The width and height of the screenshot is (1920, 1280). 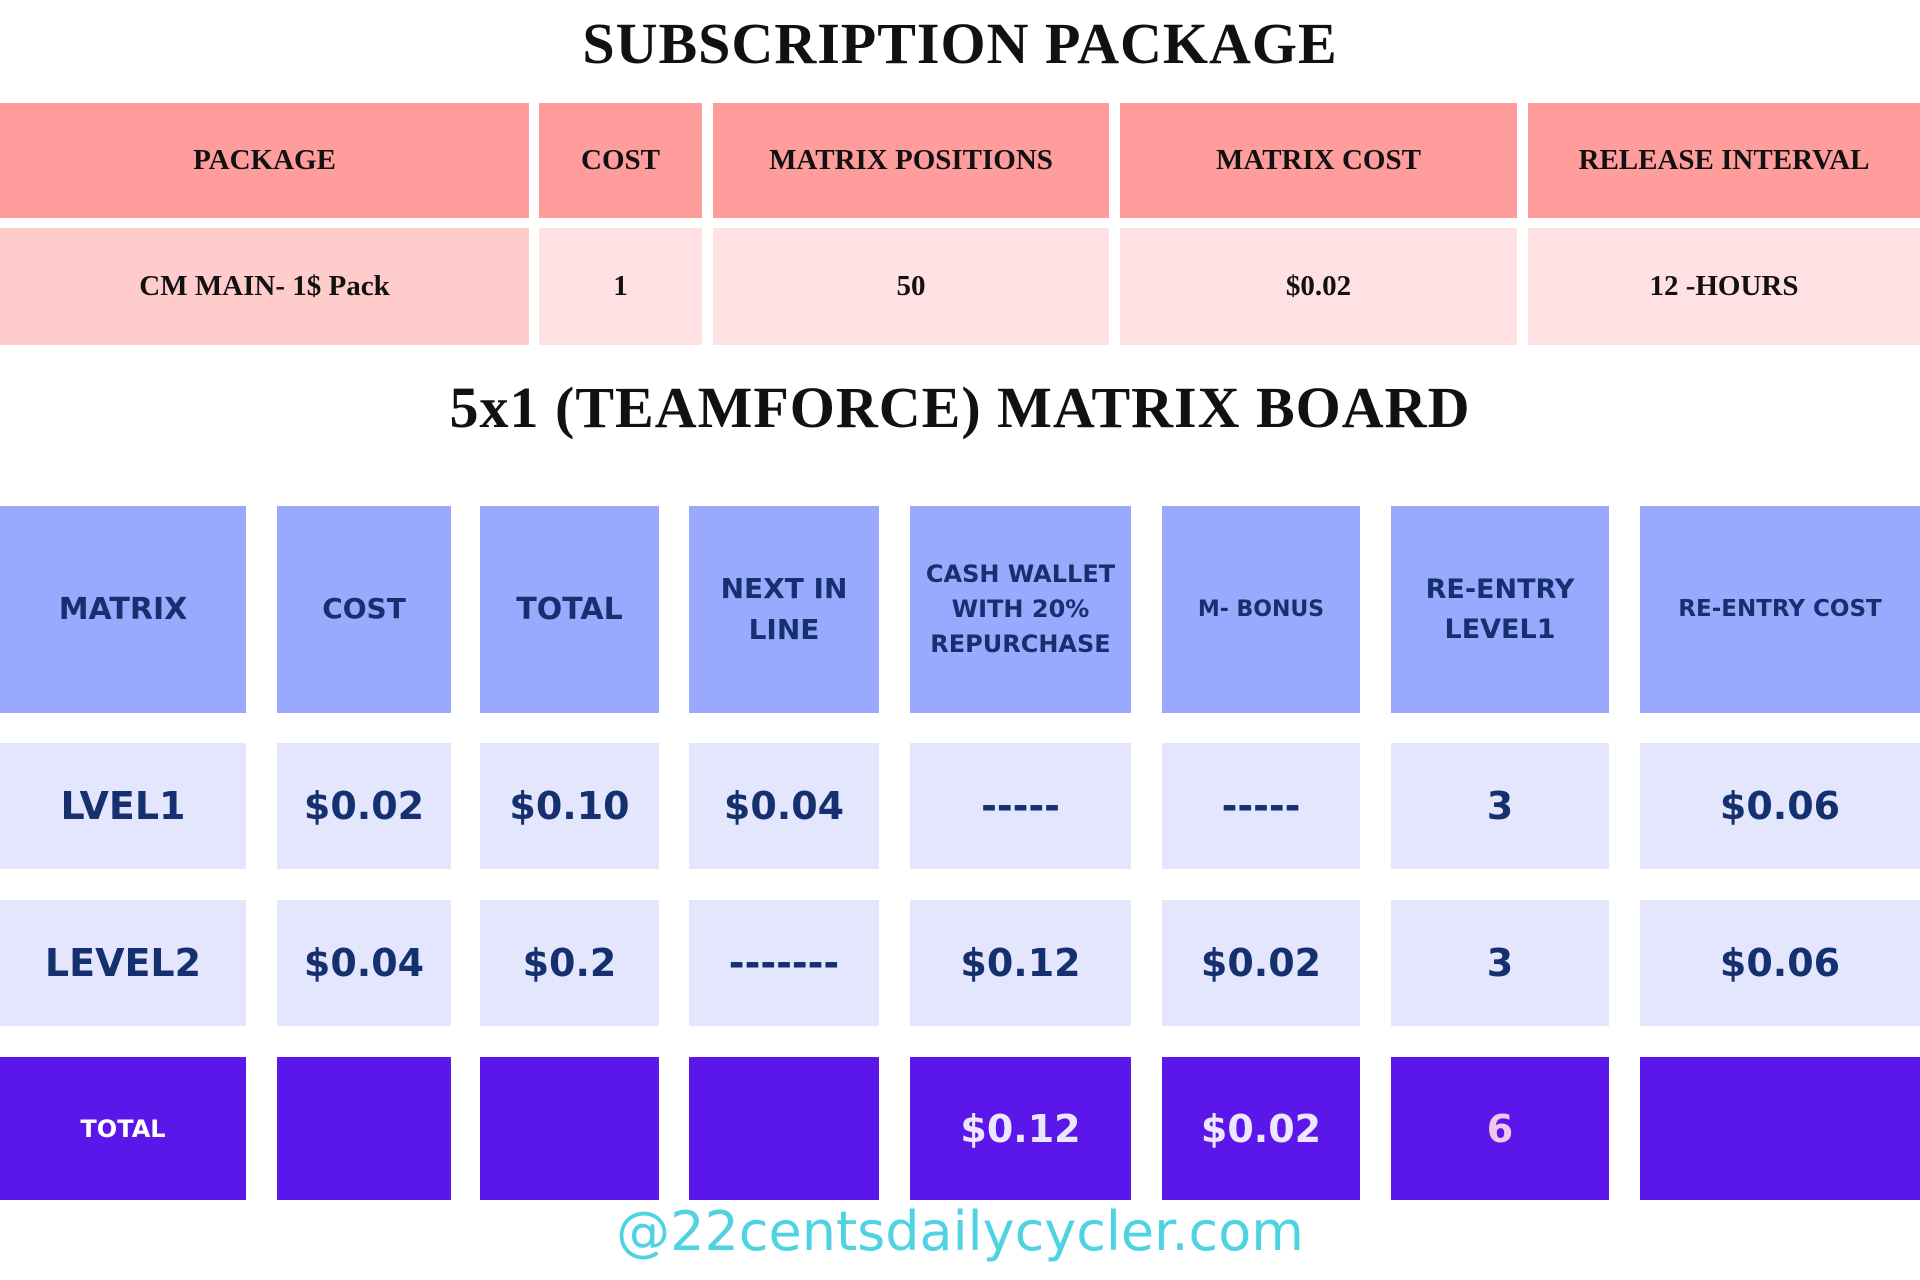 What do you see at coordinates (1020, 609) in the screenshot?
I see `matrix-header: CASH WALLET WITH 20% REPURCHASE` at bounding box center [1020, 609].